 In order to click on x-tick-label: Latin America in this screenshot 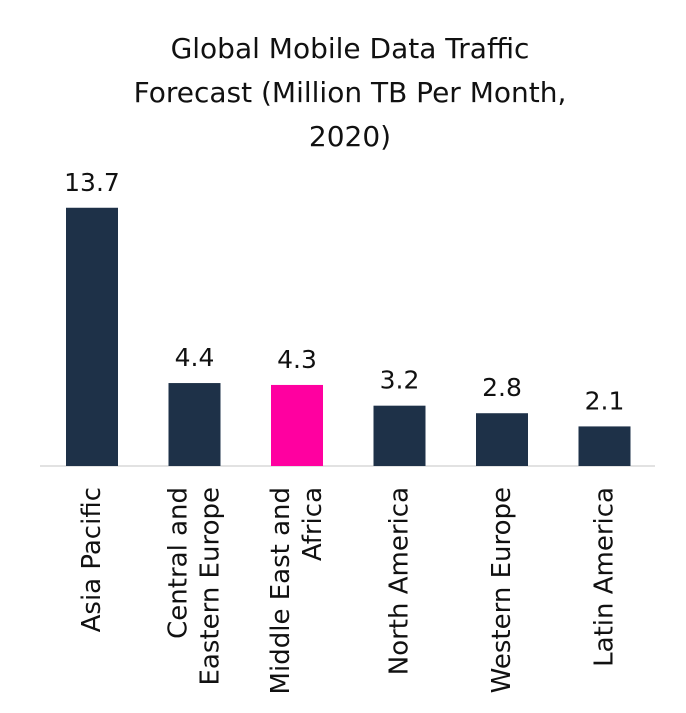, I will do `click(604, 577)`.